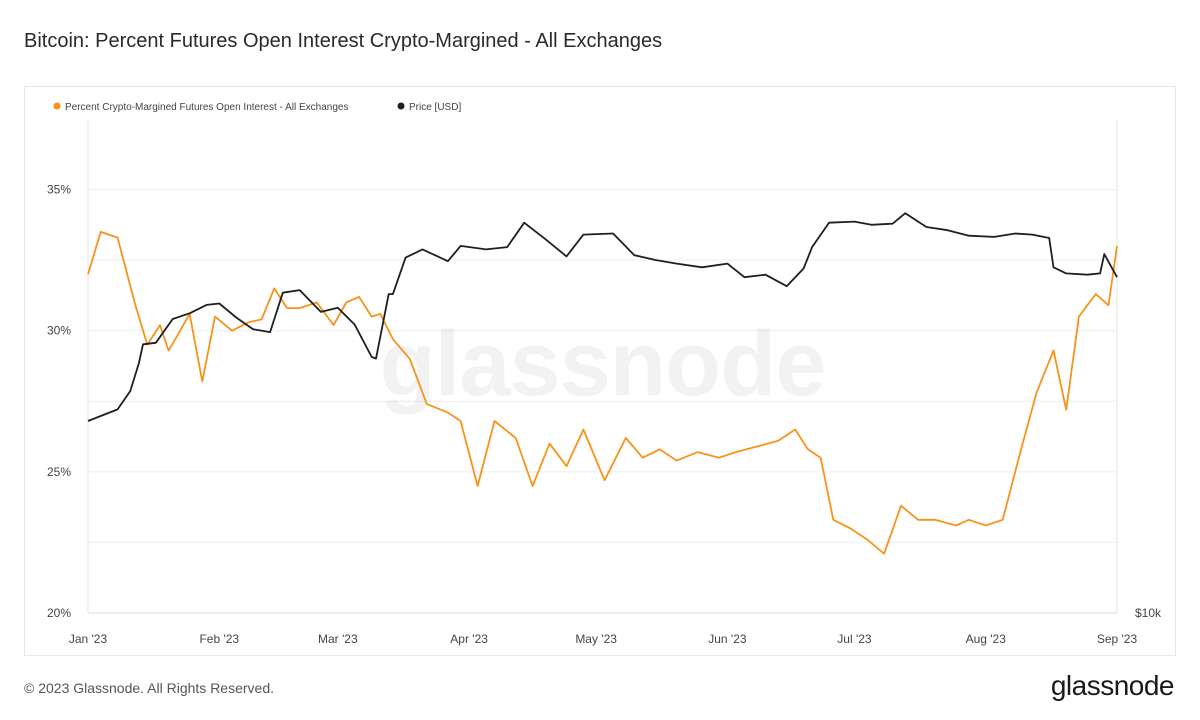  Describe the element at coordinates (469, 639) in the screenshot. I see `x-axis-tick-label: Apr '23` at that location.